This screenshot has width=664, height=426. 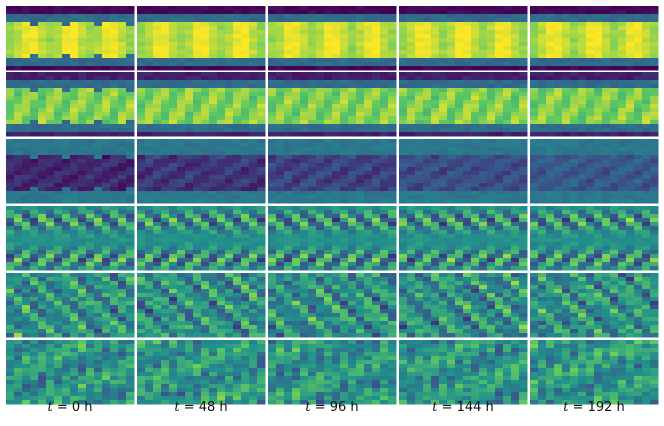 I want to click on field-panel-r4-c2, so click(x=332, y=305).